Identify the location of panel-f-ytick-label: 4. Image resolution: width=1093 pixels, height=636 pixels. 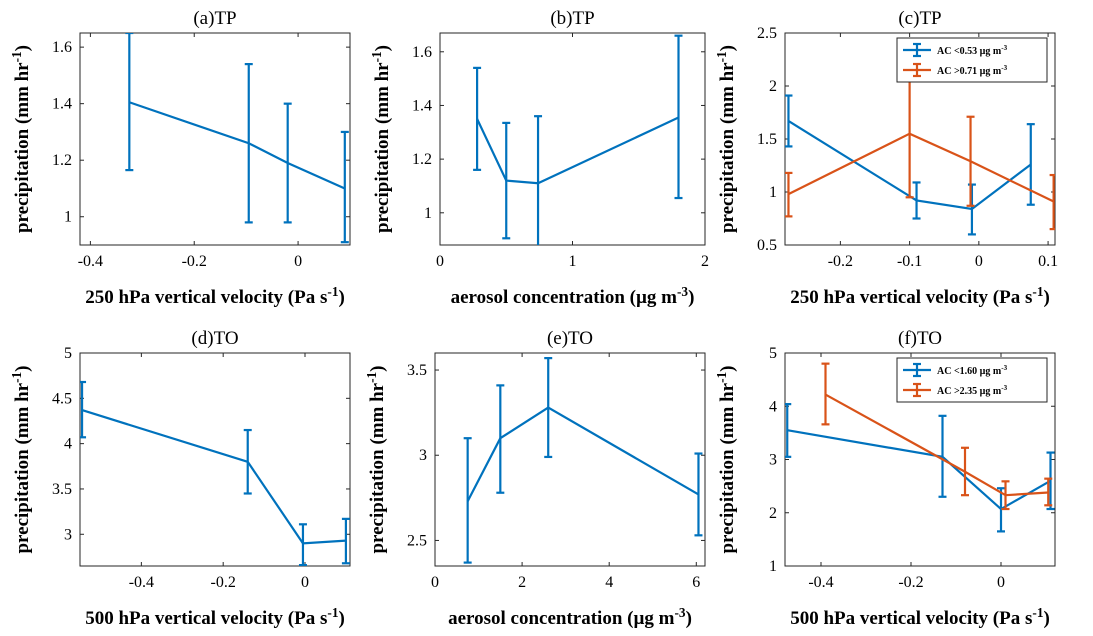
(773, 406).